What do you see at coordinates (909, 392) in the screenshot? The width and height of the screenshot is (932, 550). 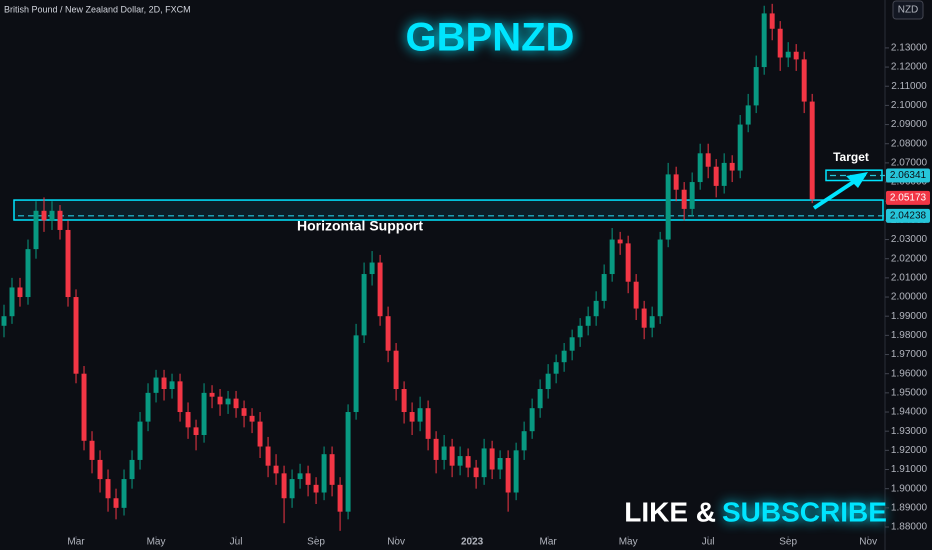 I see `y-tick-label: 1.95000` at bounding box center [909, 392].